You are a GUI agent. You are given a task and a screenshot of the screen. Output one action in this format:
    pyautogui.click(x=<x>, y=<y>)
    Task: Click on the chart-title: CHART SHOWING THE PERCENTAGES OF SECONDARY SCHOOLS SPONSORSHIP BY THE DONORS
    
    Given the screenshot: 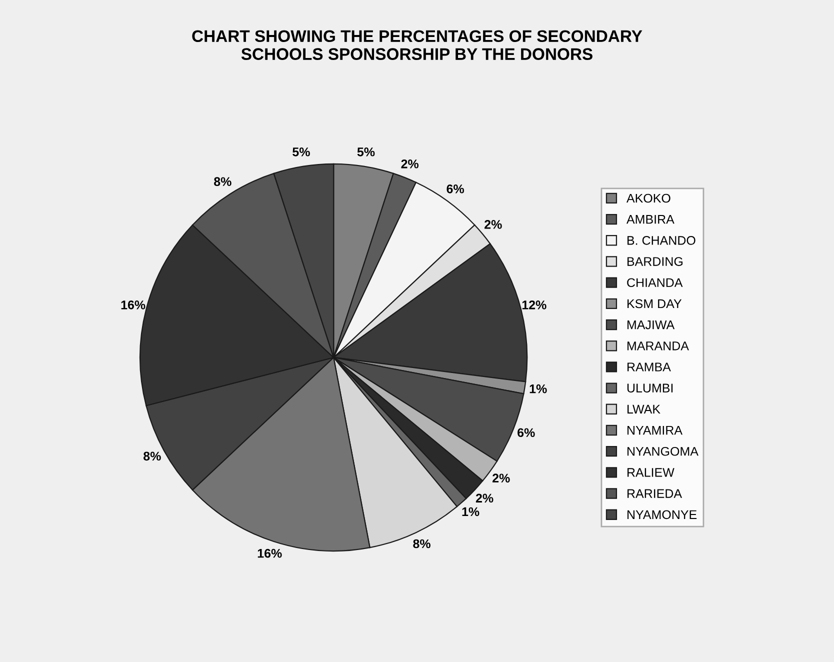 What is the action you would take?
    pyautogui.click(x=417, y=45)
    